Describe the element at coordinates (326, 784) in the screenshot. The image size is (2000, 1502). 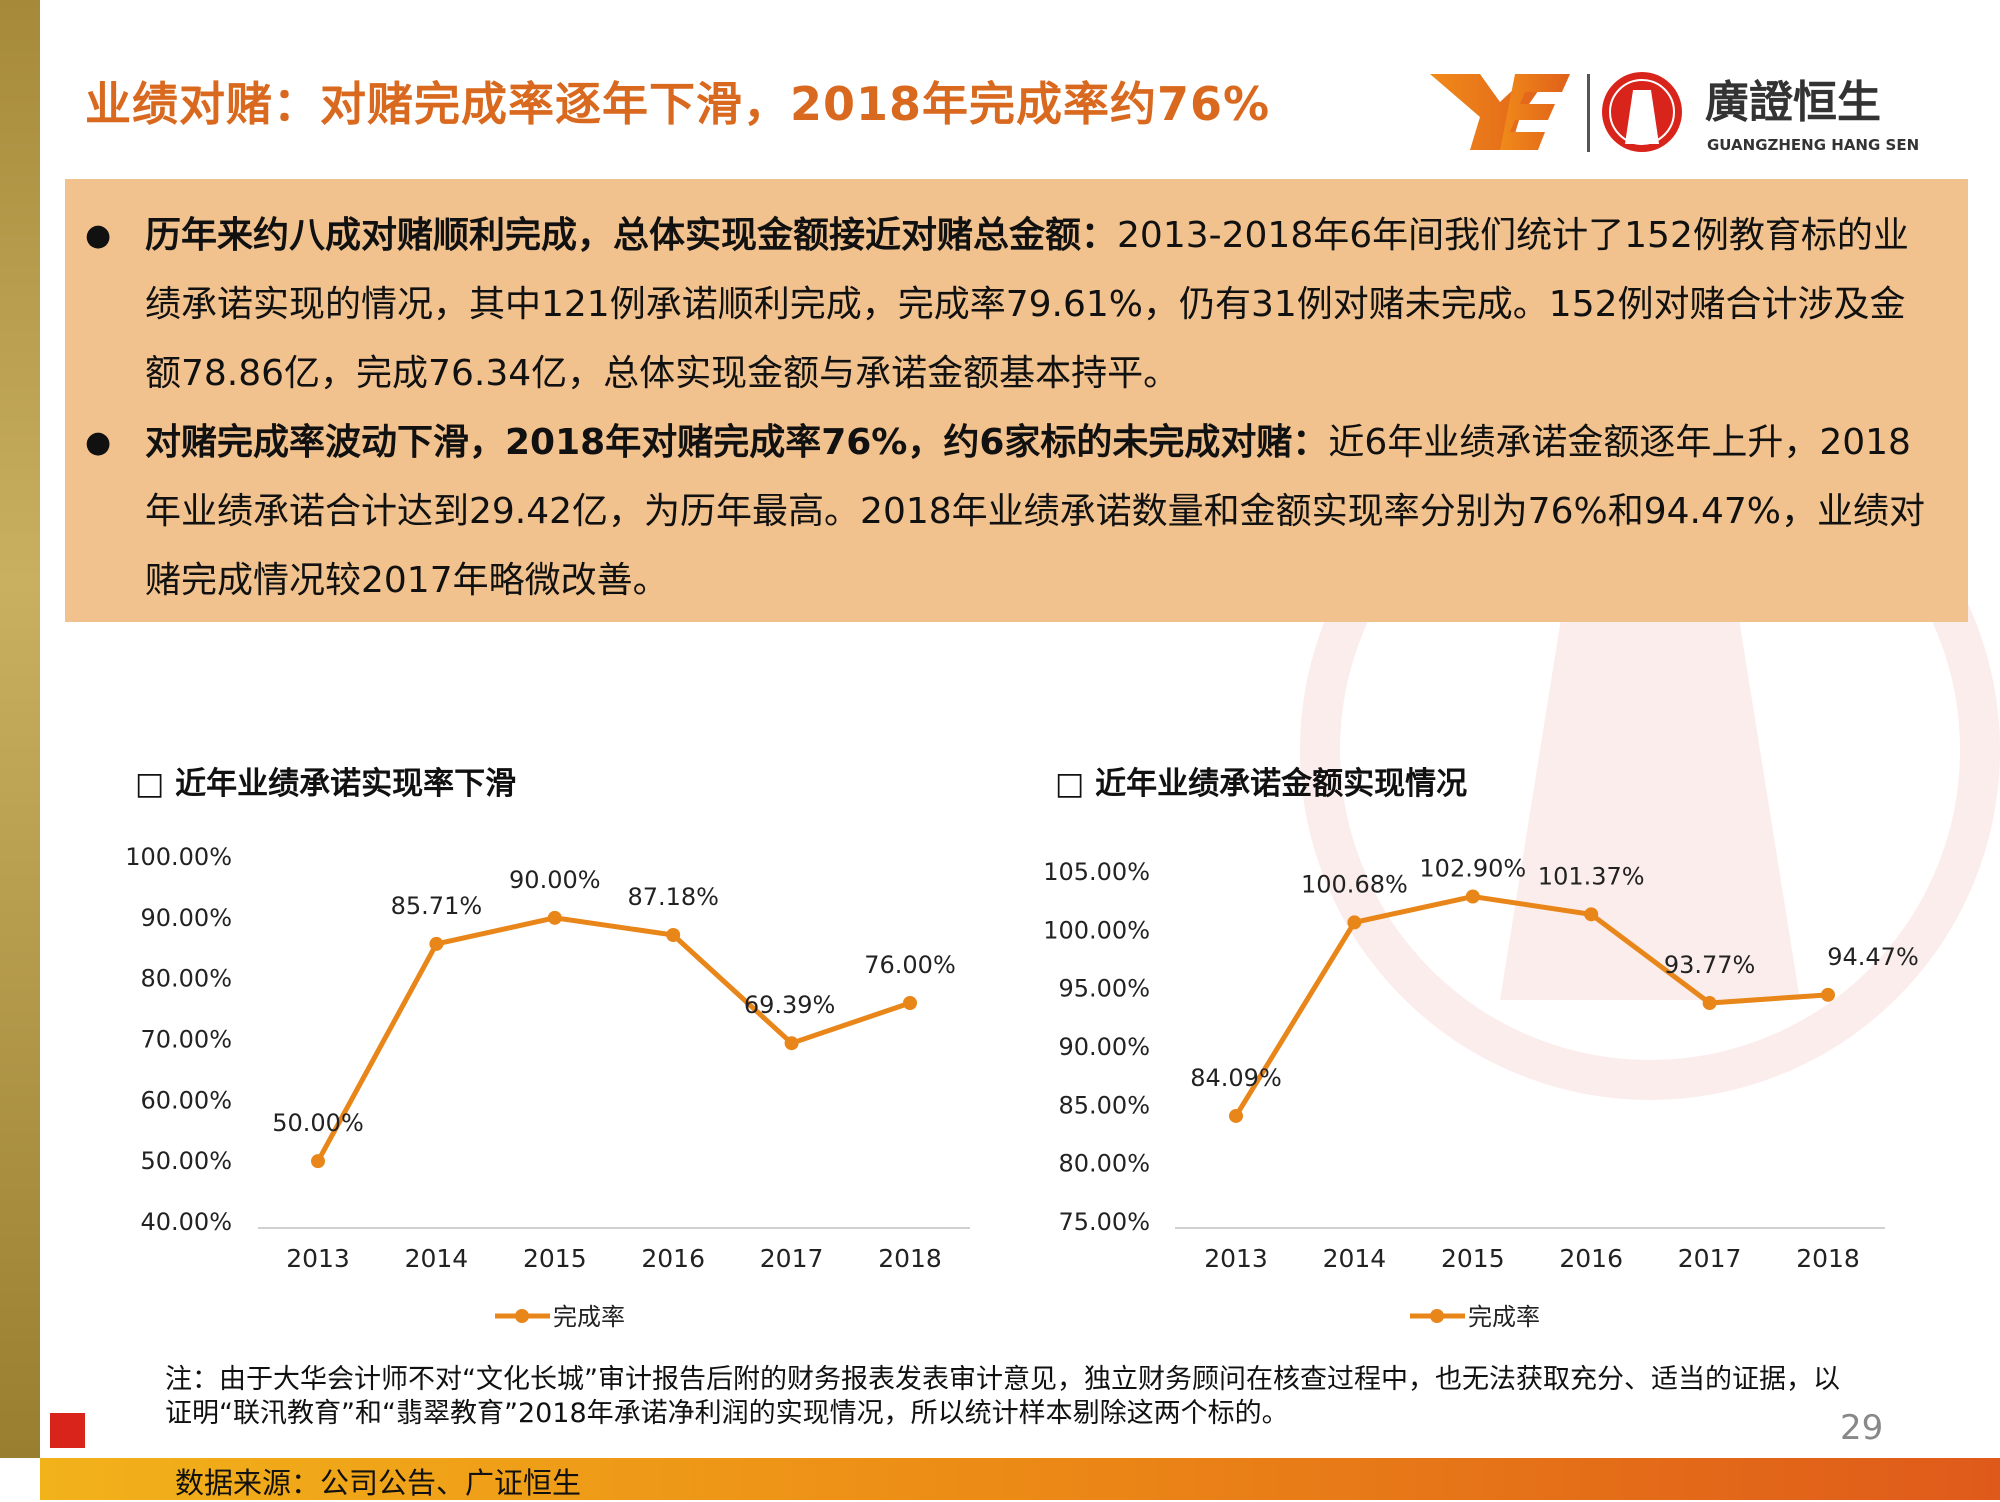
I see `chart1-title: □ 近年业绩承诺实现率下滑` at that location.